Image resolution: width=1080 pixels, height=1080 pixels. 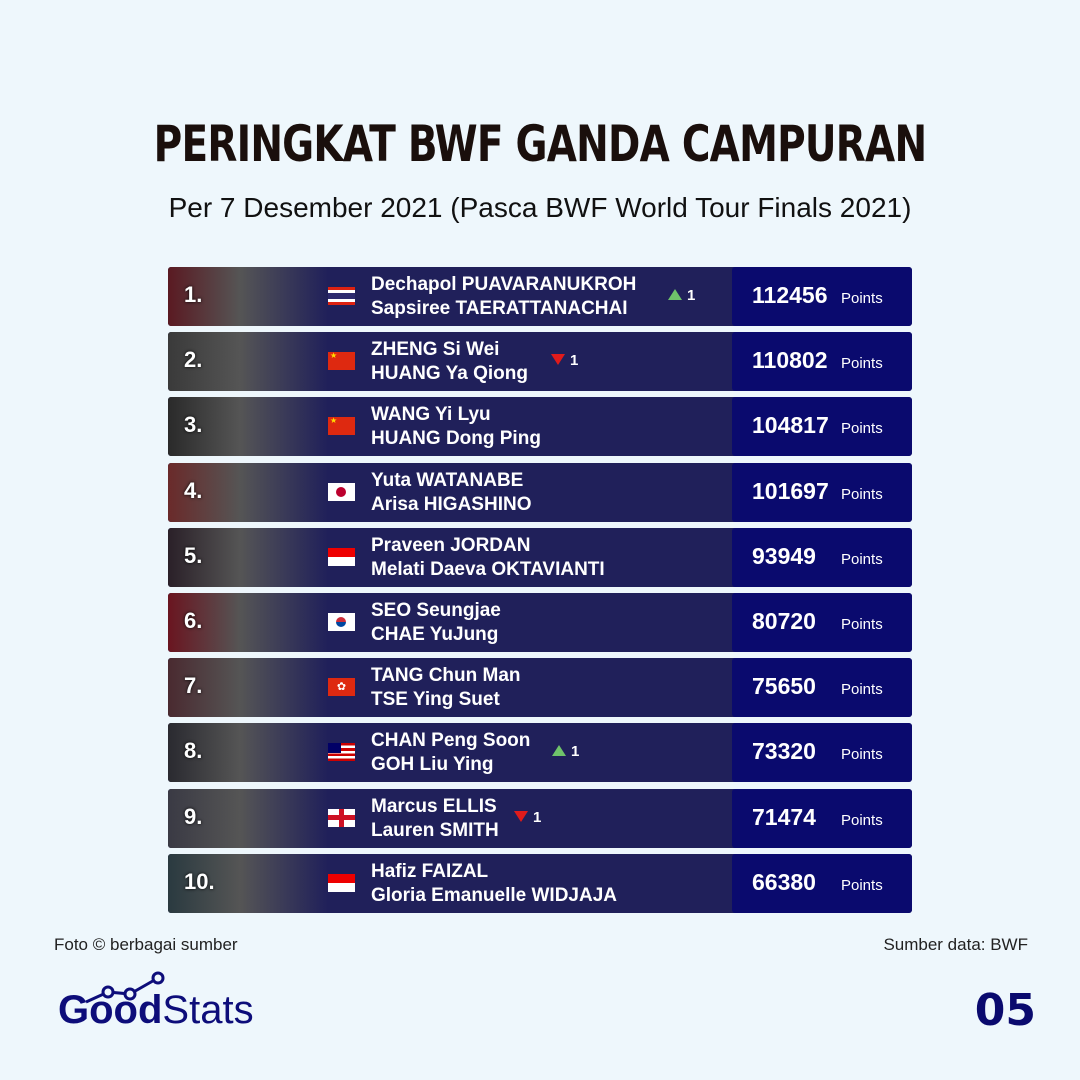 I want to click on flag-malaysia-icon, so click(x=341, y=752).